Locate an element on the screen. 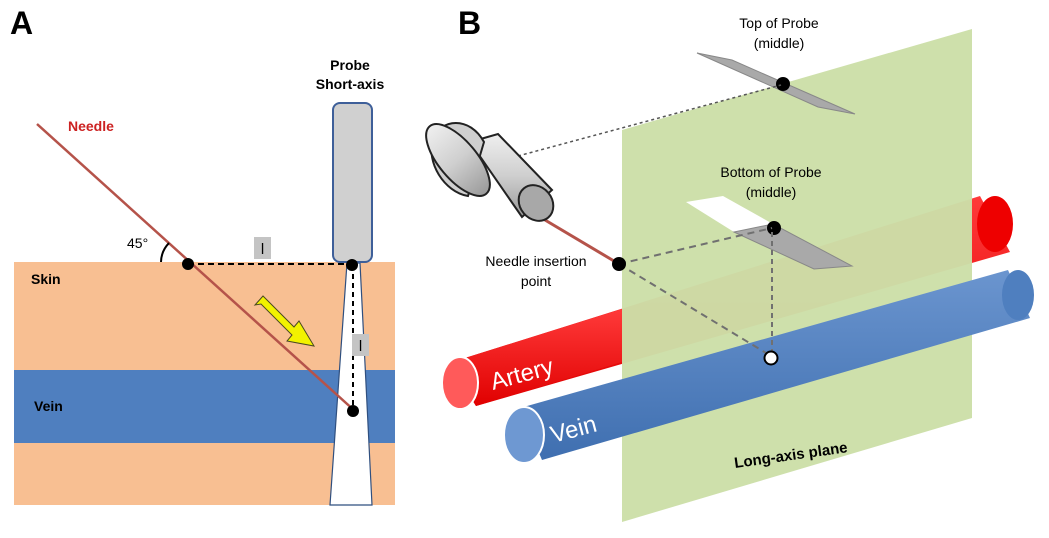 Image resolution: width=1049 pixels, height=538 pixels. probe-body is located at coordinates (490, 172).